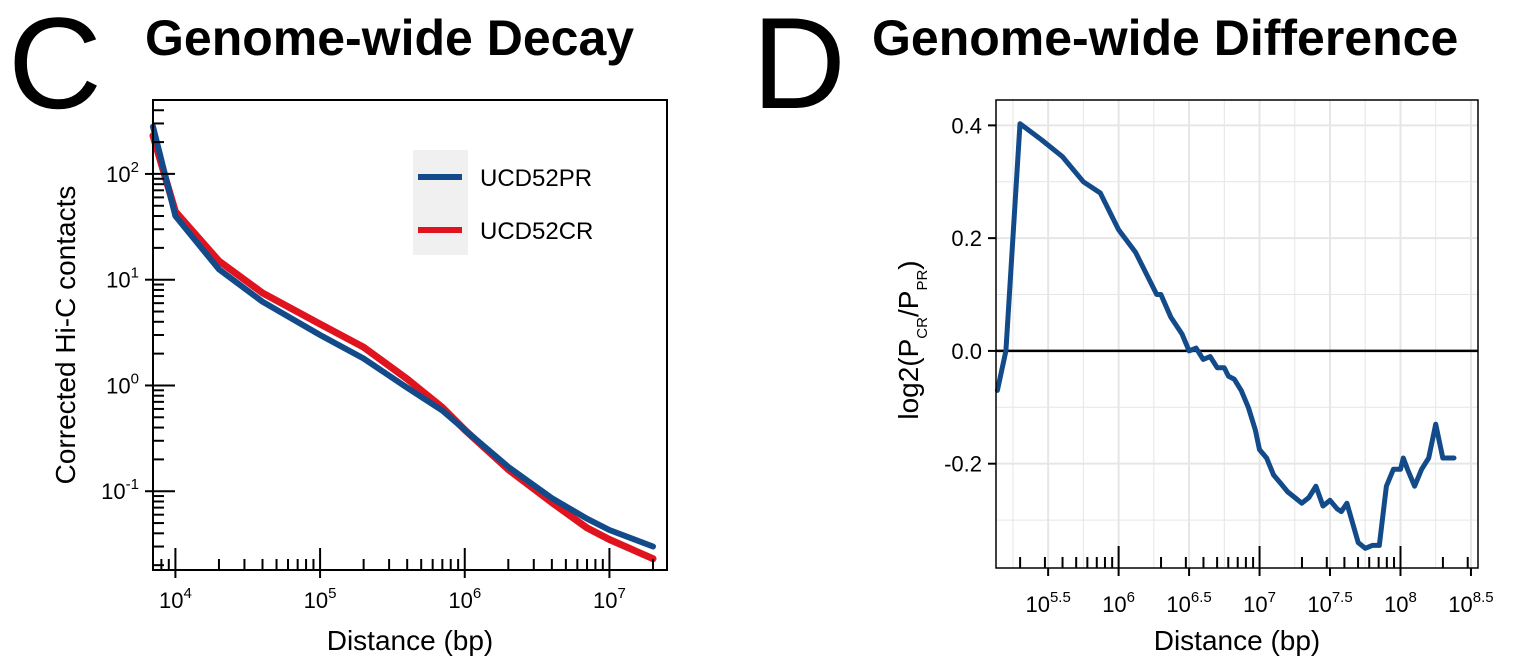 This screenshot has width=1537, height=670. I want to click on panel-d-title: Genome-wide Difference, so click(1165, 38).